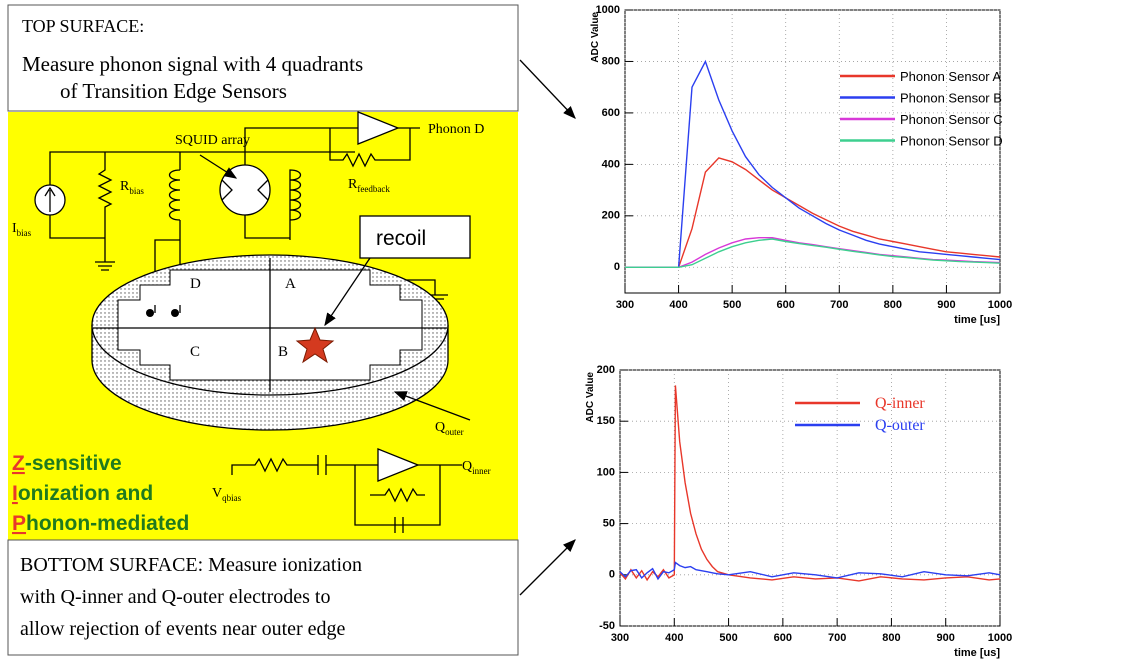 Image resolution: width=1142 pixels, height=664 pixels. I want to click on acronym-line: Z-sensitive, so click(67, 463).